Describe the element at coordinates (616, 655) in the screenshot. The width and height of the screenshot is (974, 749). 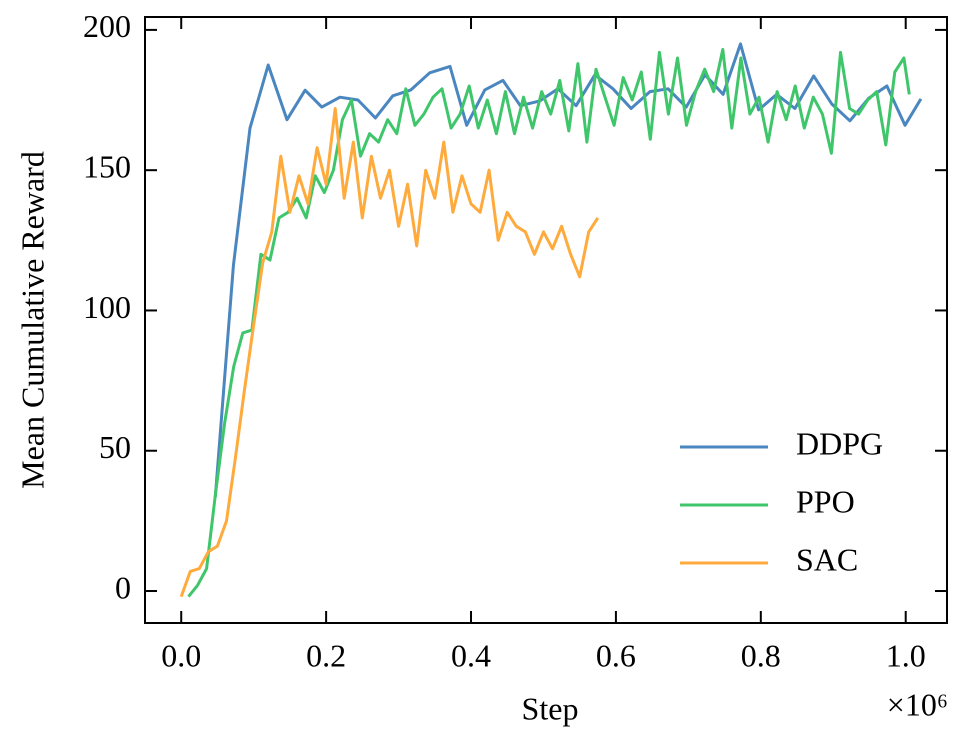
I see `x-tick-label: 0.6` at that location.